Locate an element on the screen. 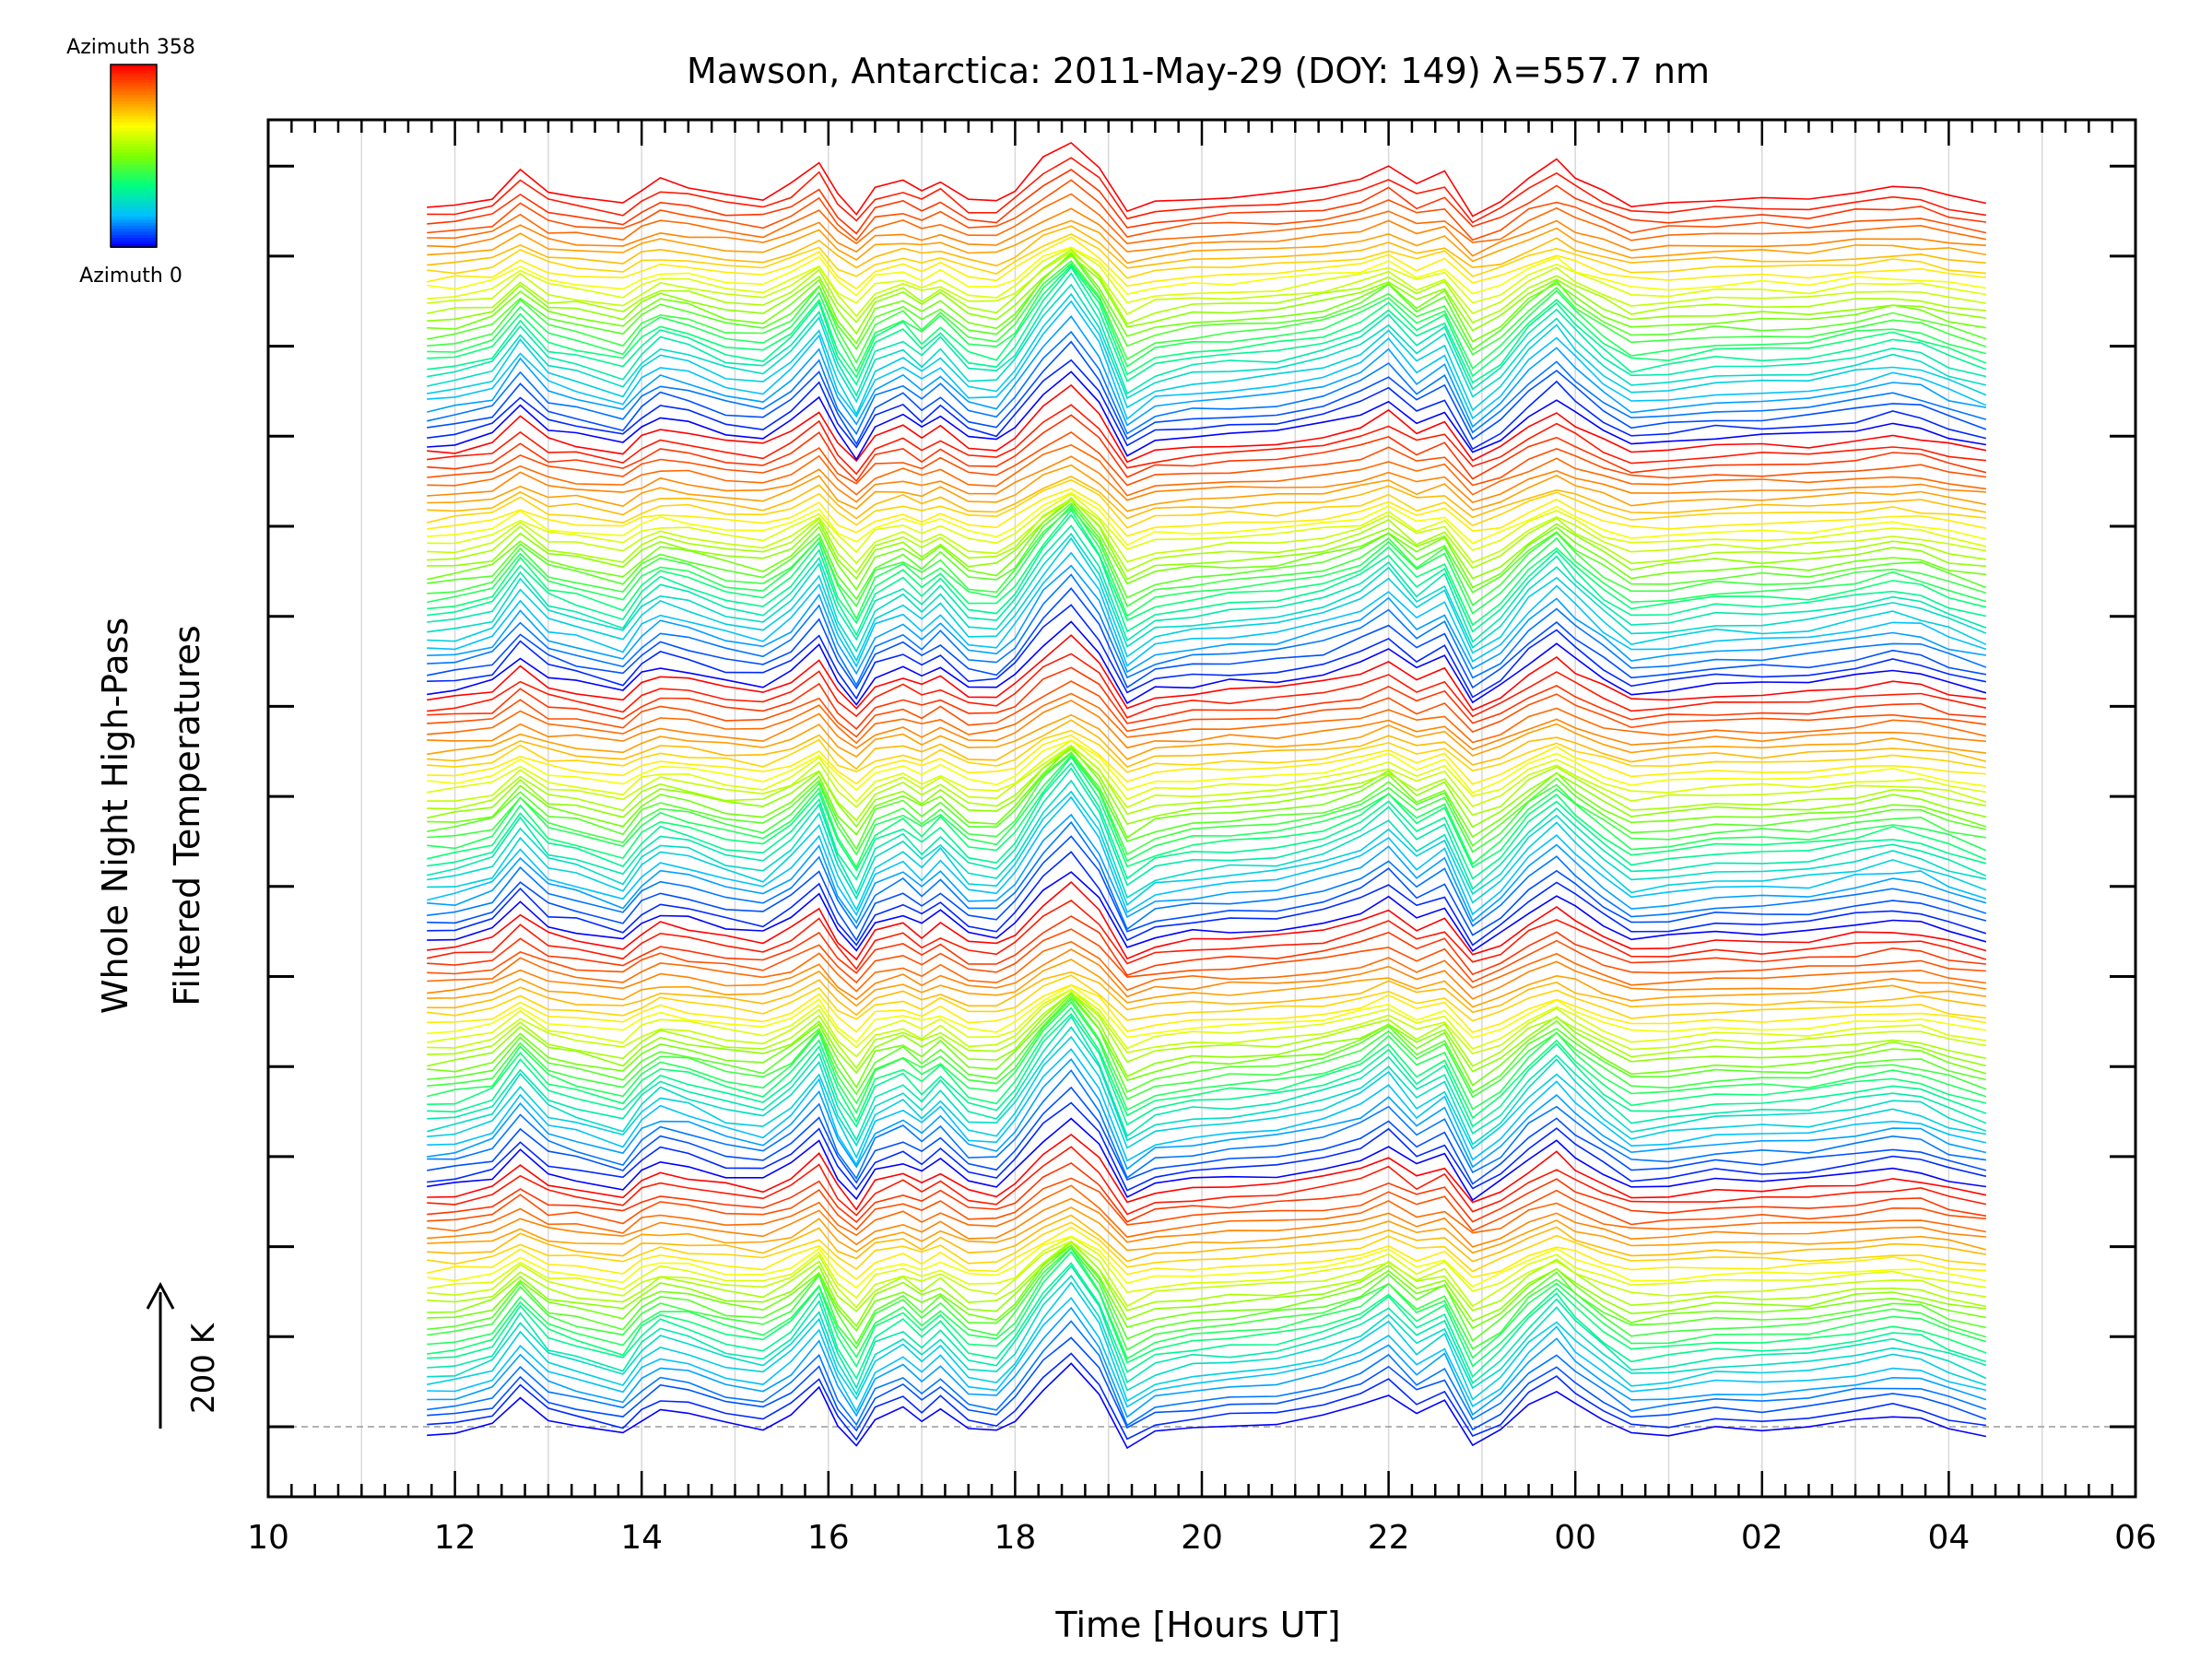 This screenshot has width=2212, height=1659. x-tick-label: 14 is located at coordinates (641, 1538).